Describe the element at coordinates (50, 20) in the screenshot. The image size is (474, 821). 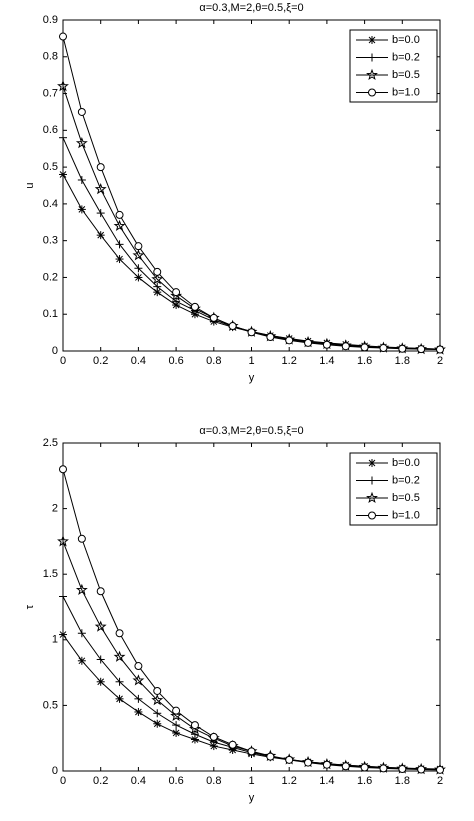
I see `y-tick-label: 0.9` at that location.